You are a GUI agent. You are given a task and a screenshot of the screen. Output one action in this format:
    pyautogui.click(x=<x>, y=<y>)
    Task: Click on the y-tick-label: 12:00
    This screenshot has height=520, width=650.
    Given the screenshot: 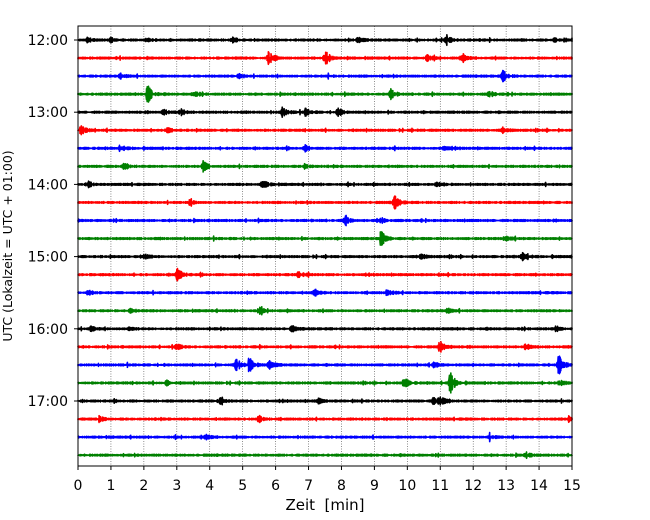 What is the action you would take?
    pyautogui.click(x=48, y=41)
    